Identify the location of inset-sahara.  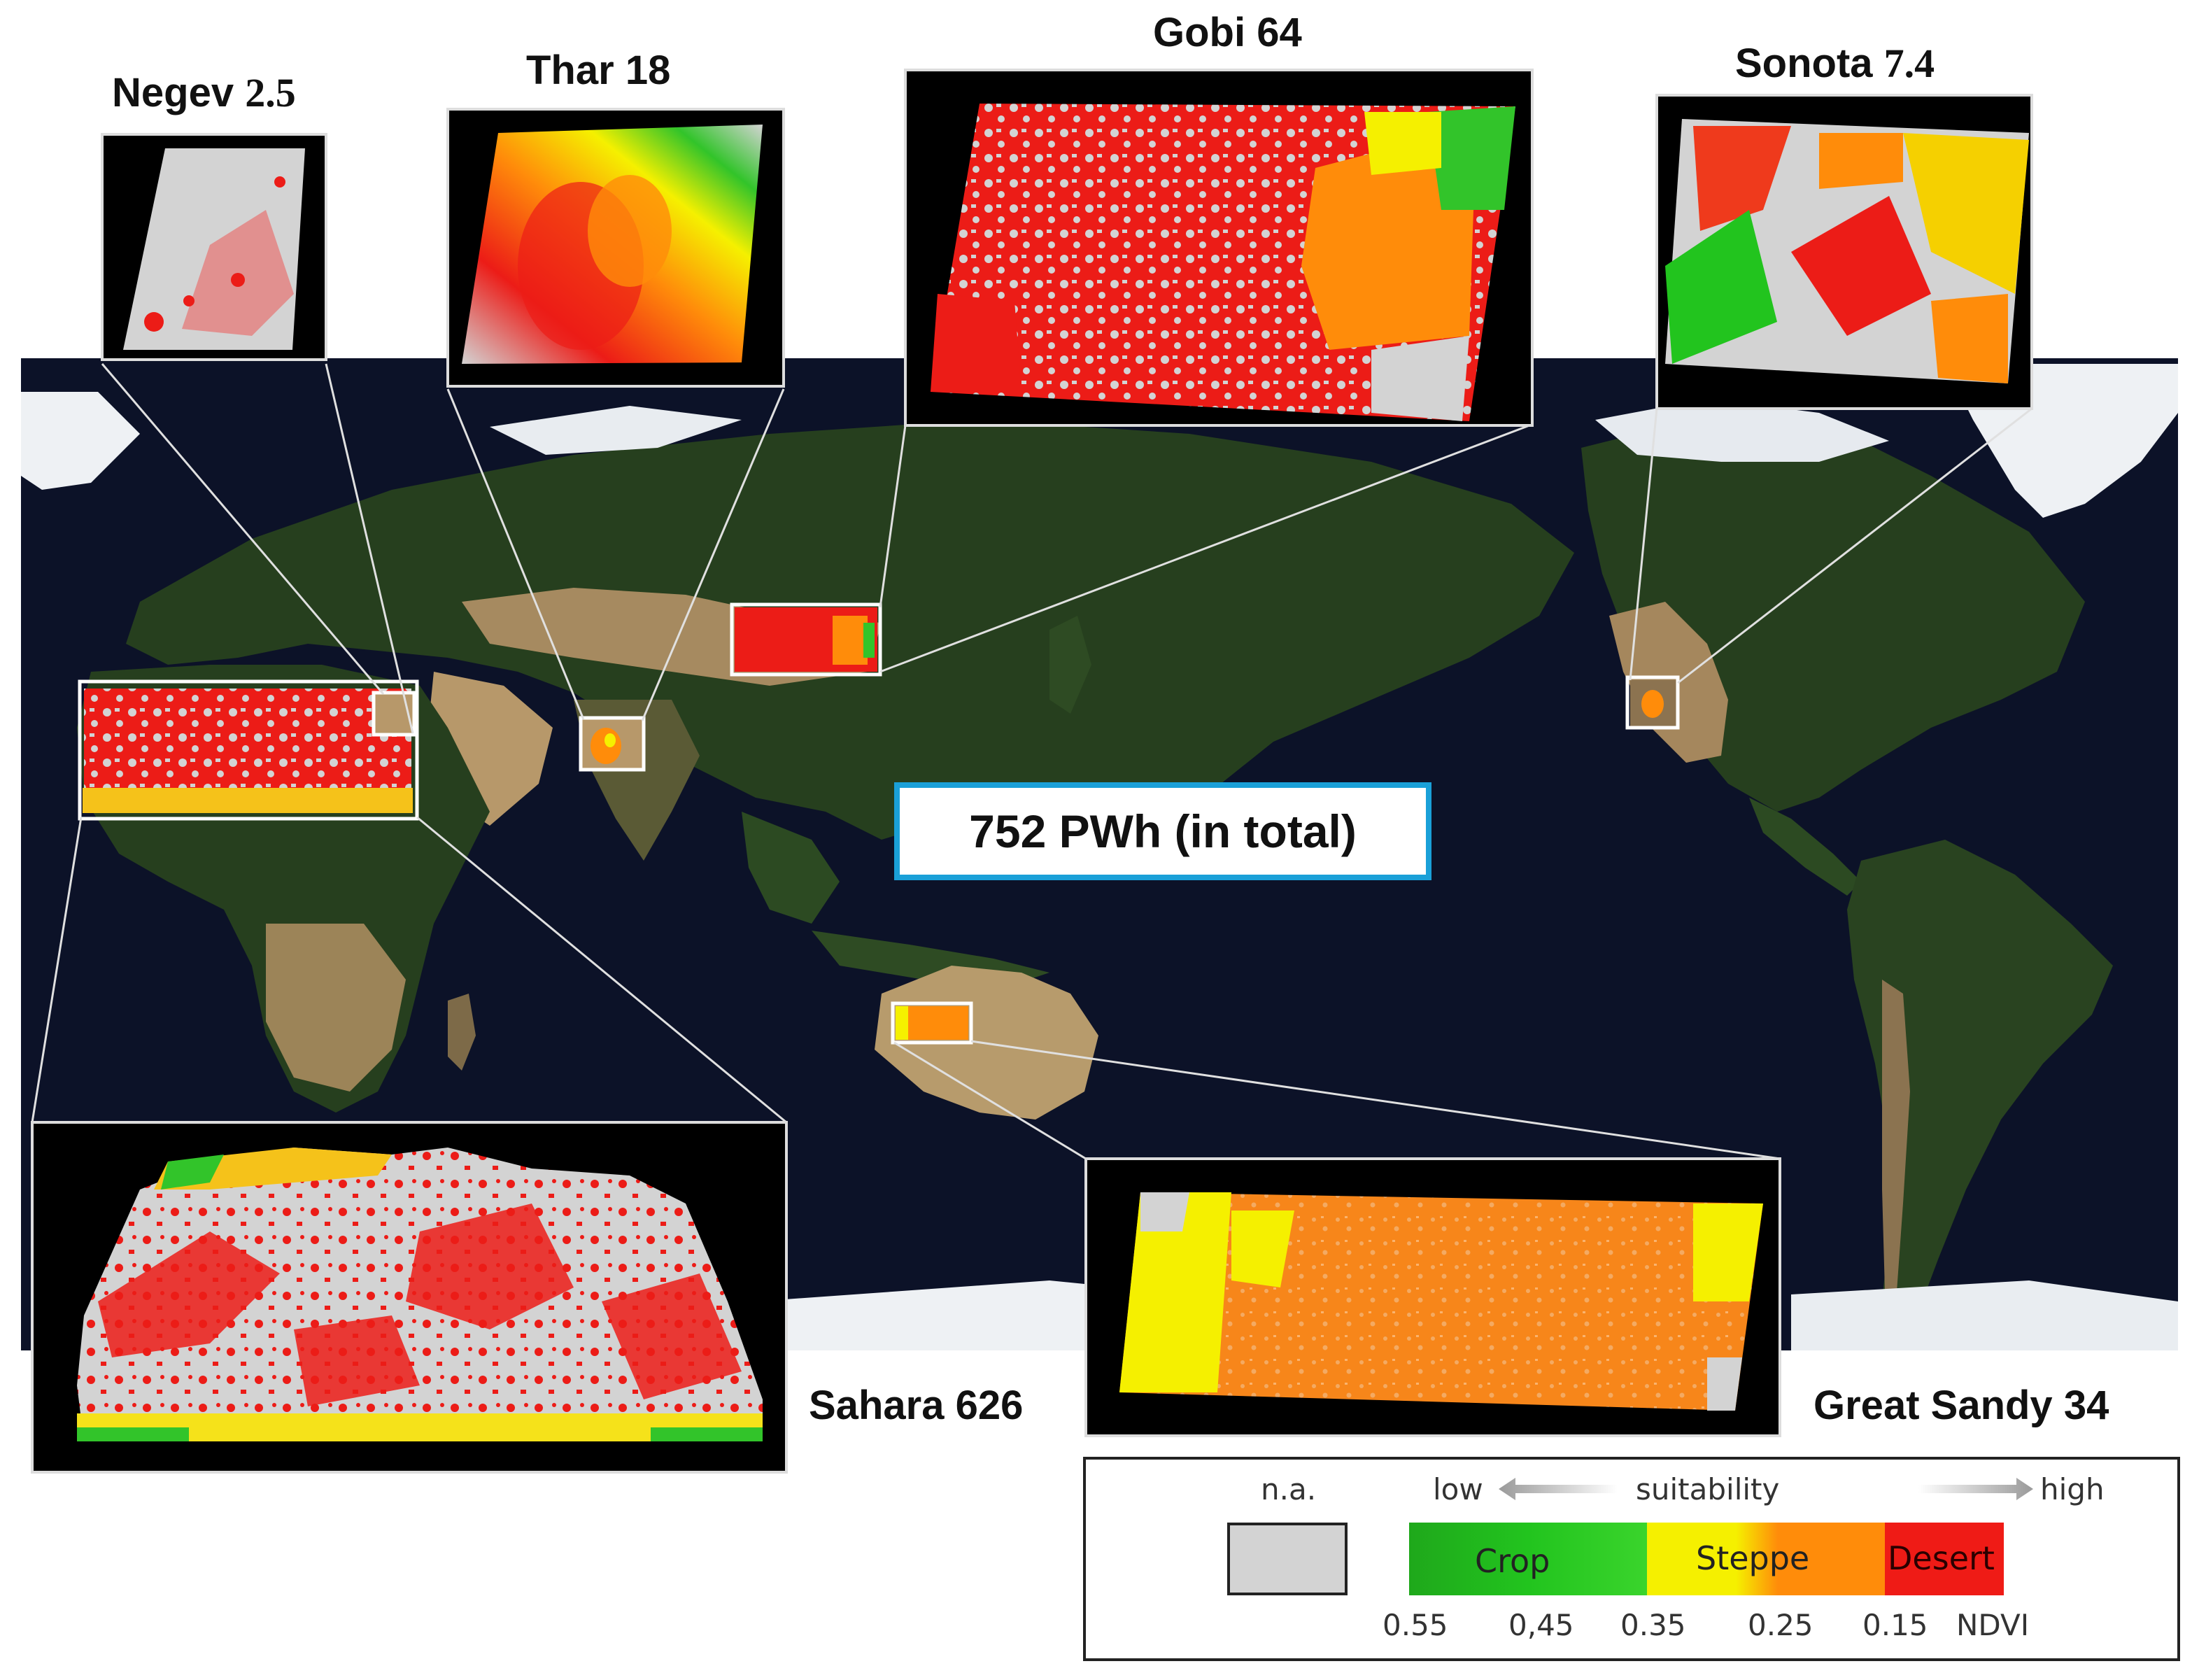
(409, 1297).